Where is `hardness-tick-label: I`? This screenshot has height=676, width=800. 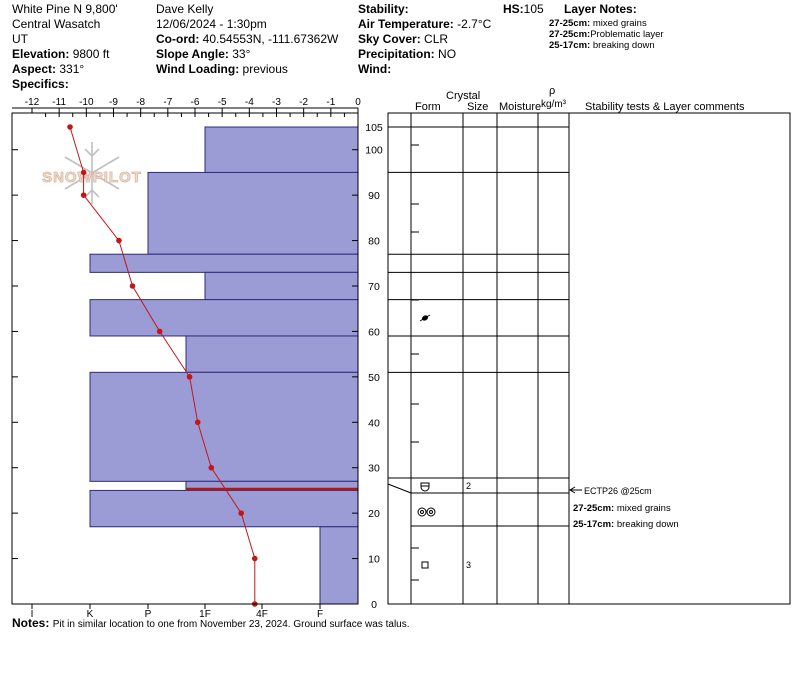
hardness-tick-label: I is located at coordinates (32, 614).